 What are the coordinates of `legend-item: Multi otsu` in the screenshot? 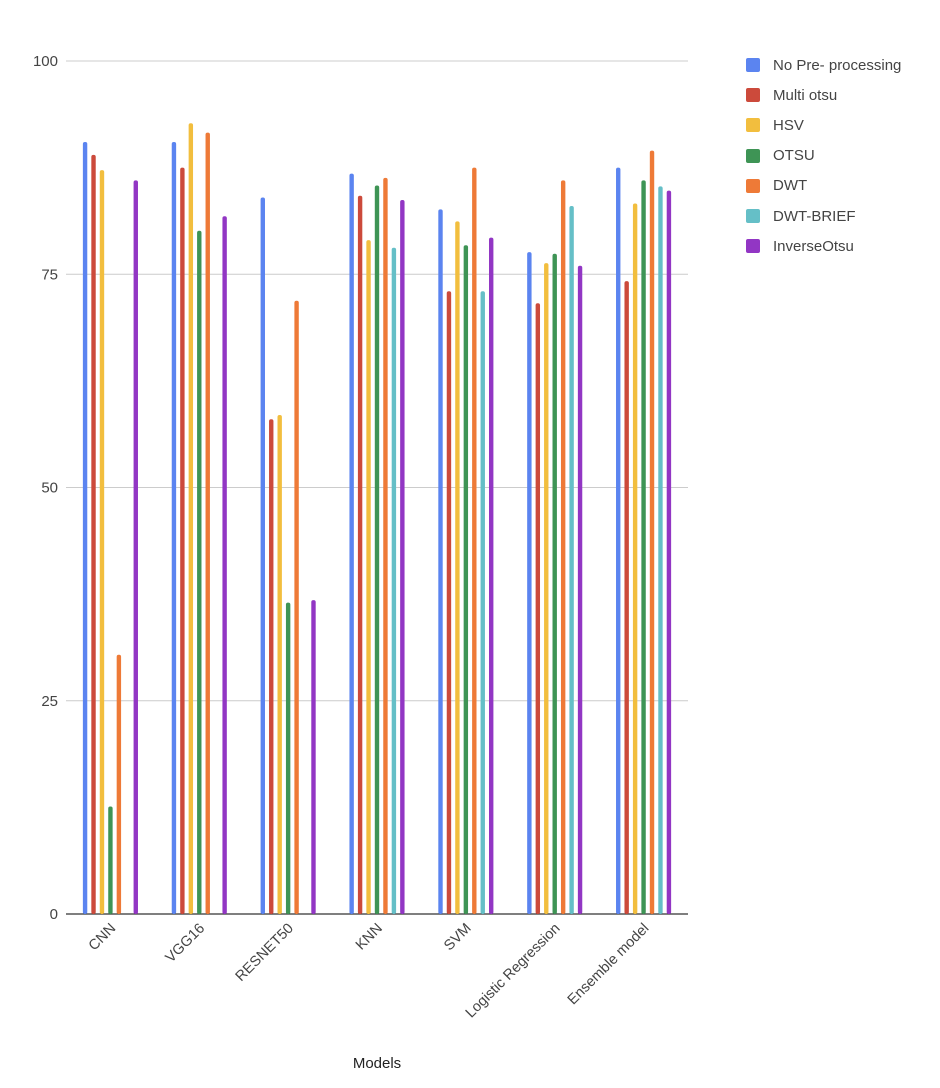 It's located at (823, 95).